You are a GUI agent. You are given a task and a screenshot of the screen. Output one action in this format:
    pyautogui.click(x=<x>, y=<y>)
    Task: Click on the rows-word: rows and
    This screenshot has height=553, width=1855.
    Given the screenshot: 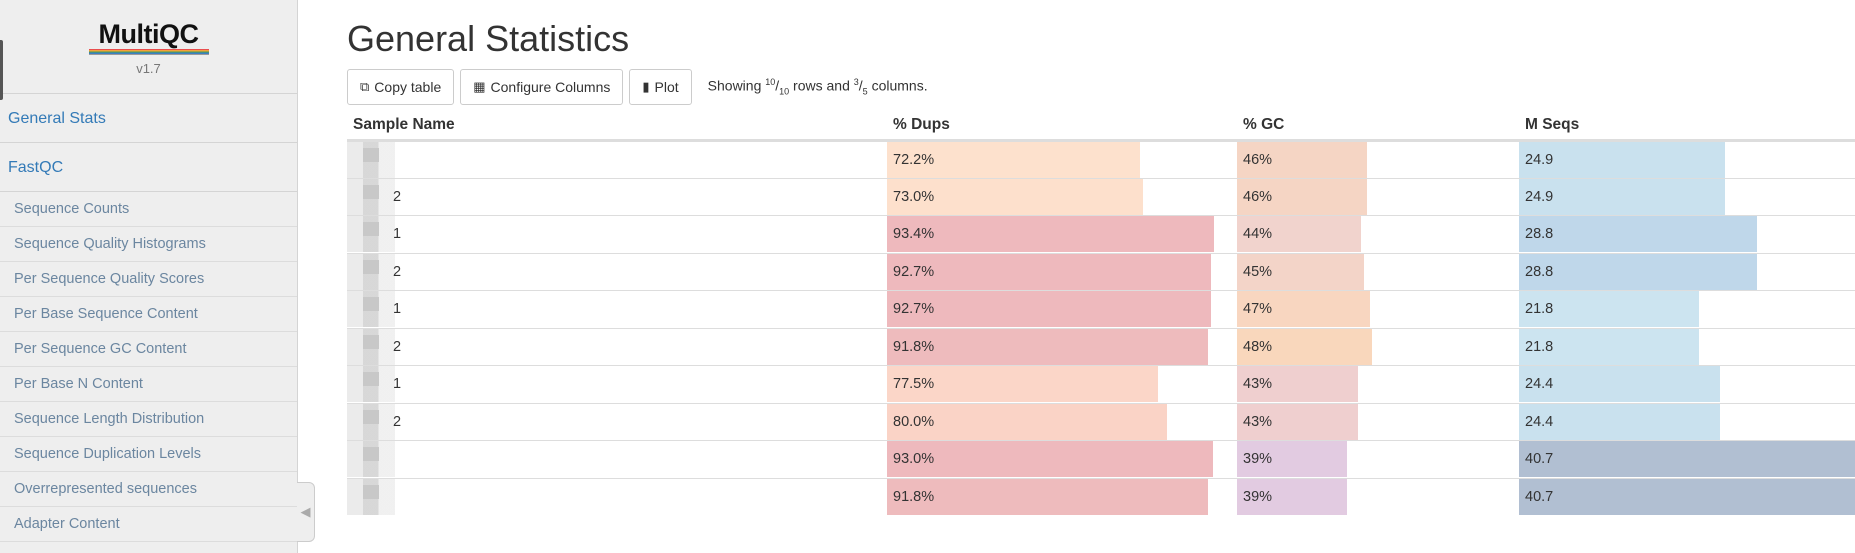 What is the action you would take?
    pyautogui.click(x=821, y=85)
    